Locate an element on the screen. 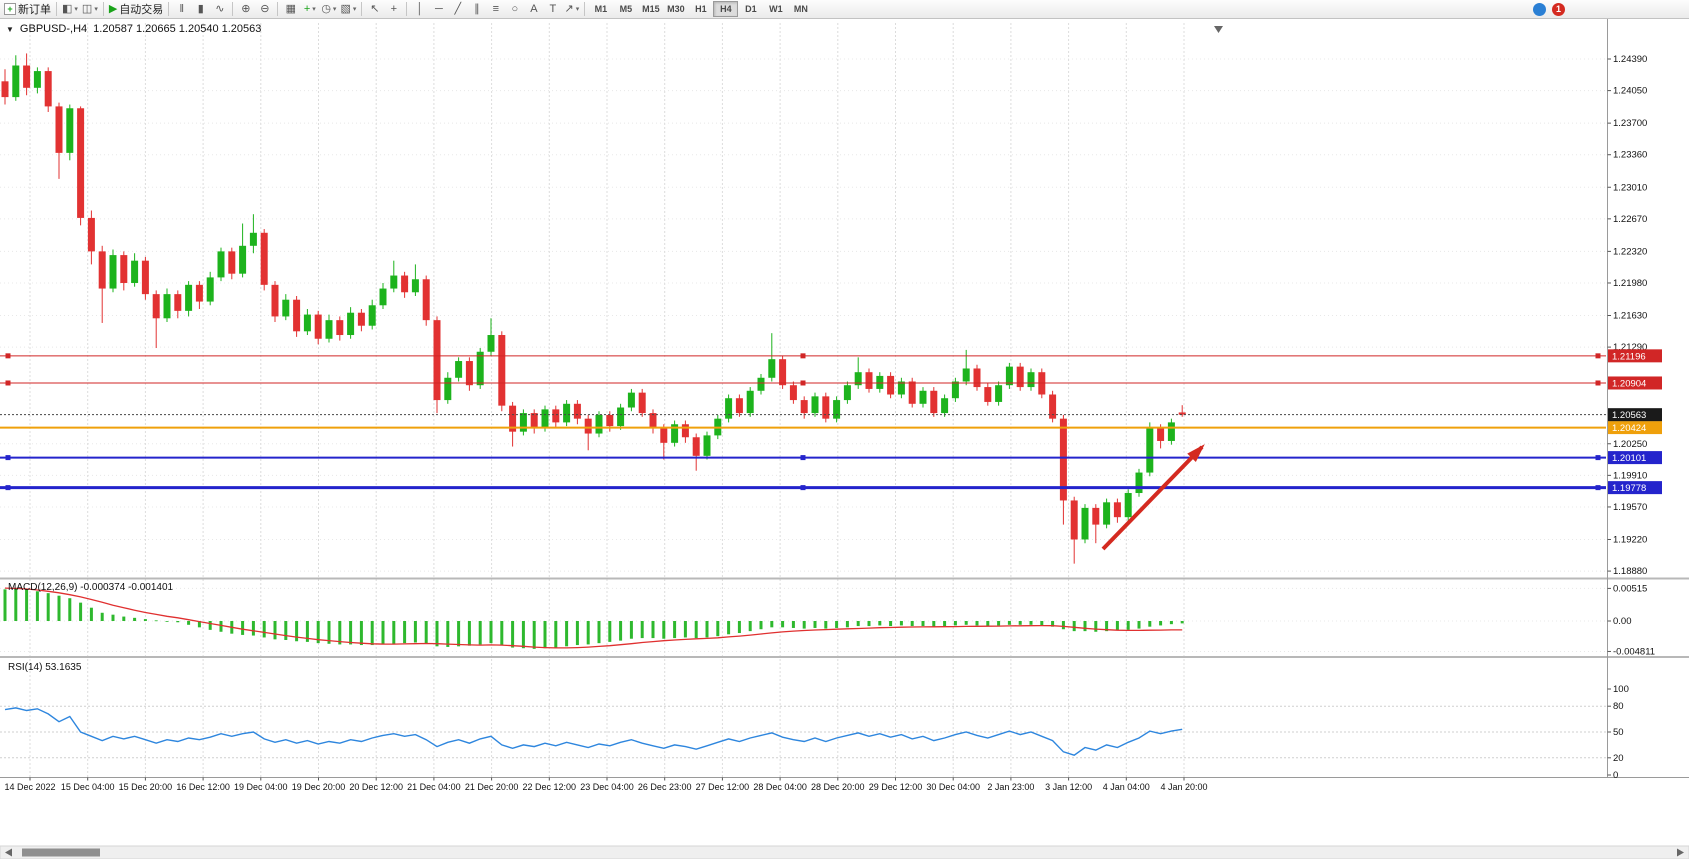  main-toolbar: + 新订单 ◧ ▾ ◫ ▾ ▶ 自动交易 ‖ ▮ ∿ ⊕ ⊖ ▦ + ▾ ◷ is located at coordinates (844, 9).